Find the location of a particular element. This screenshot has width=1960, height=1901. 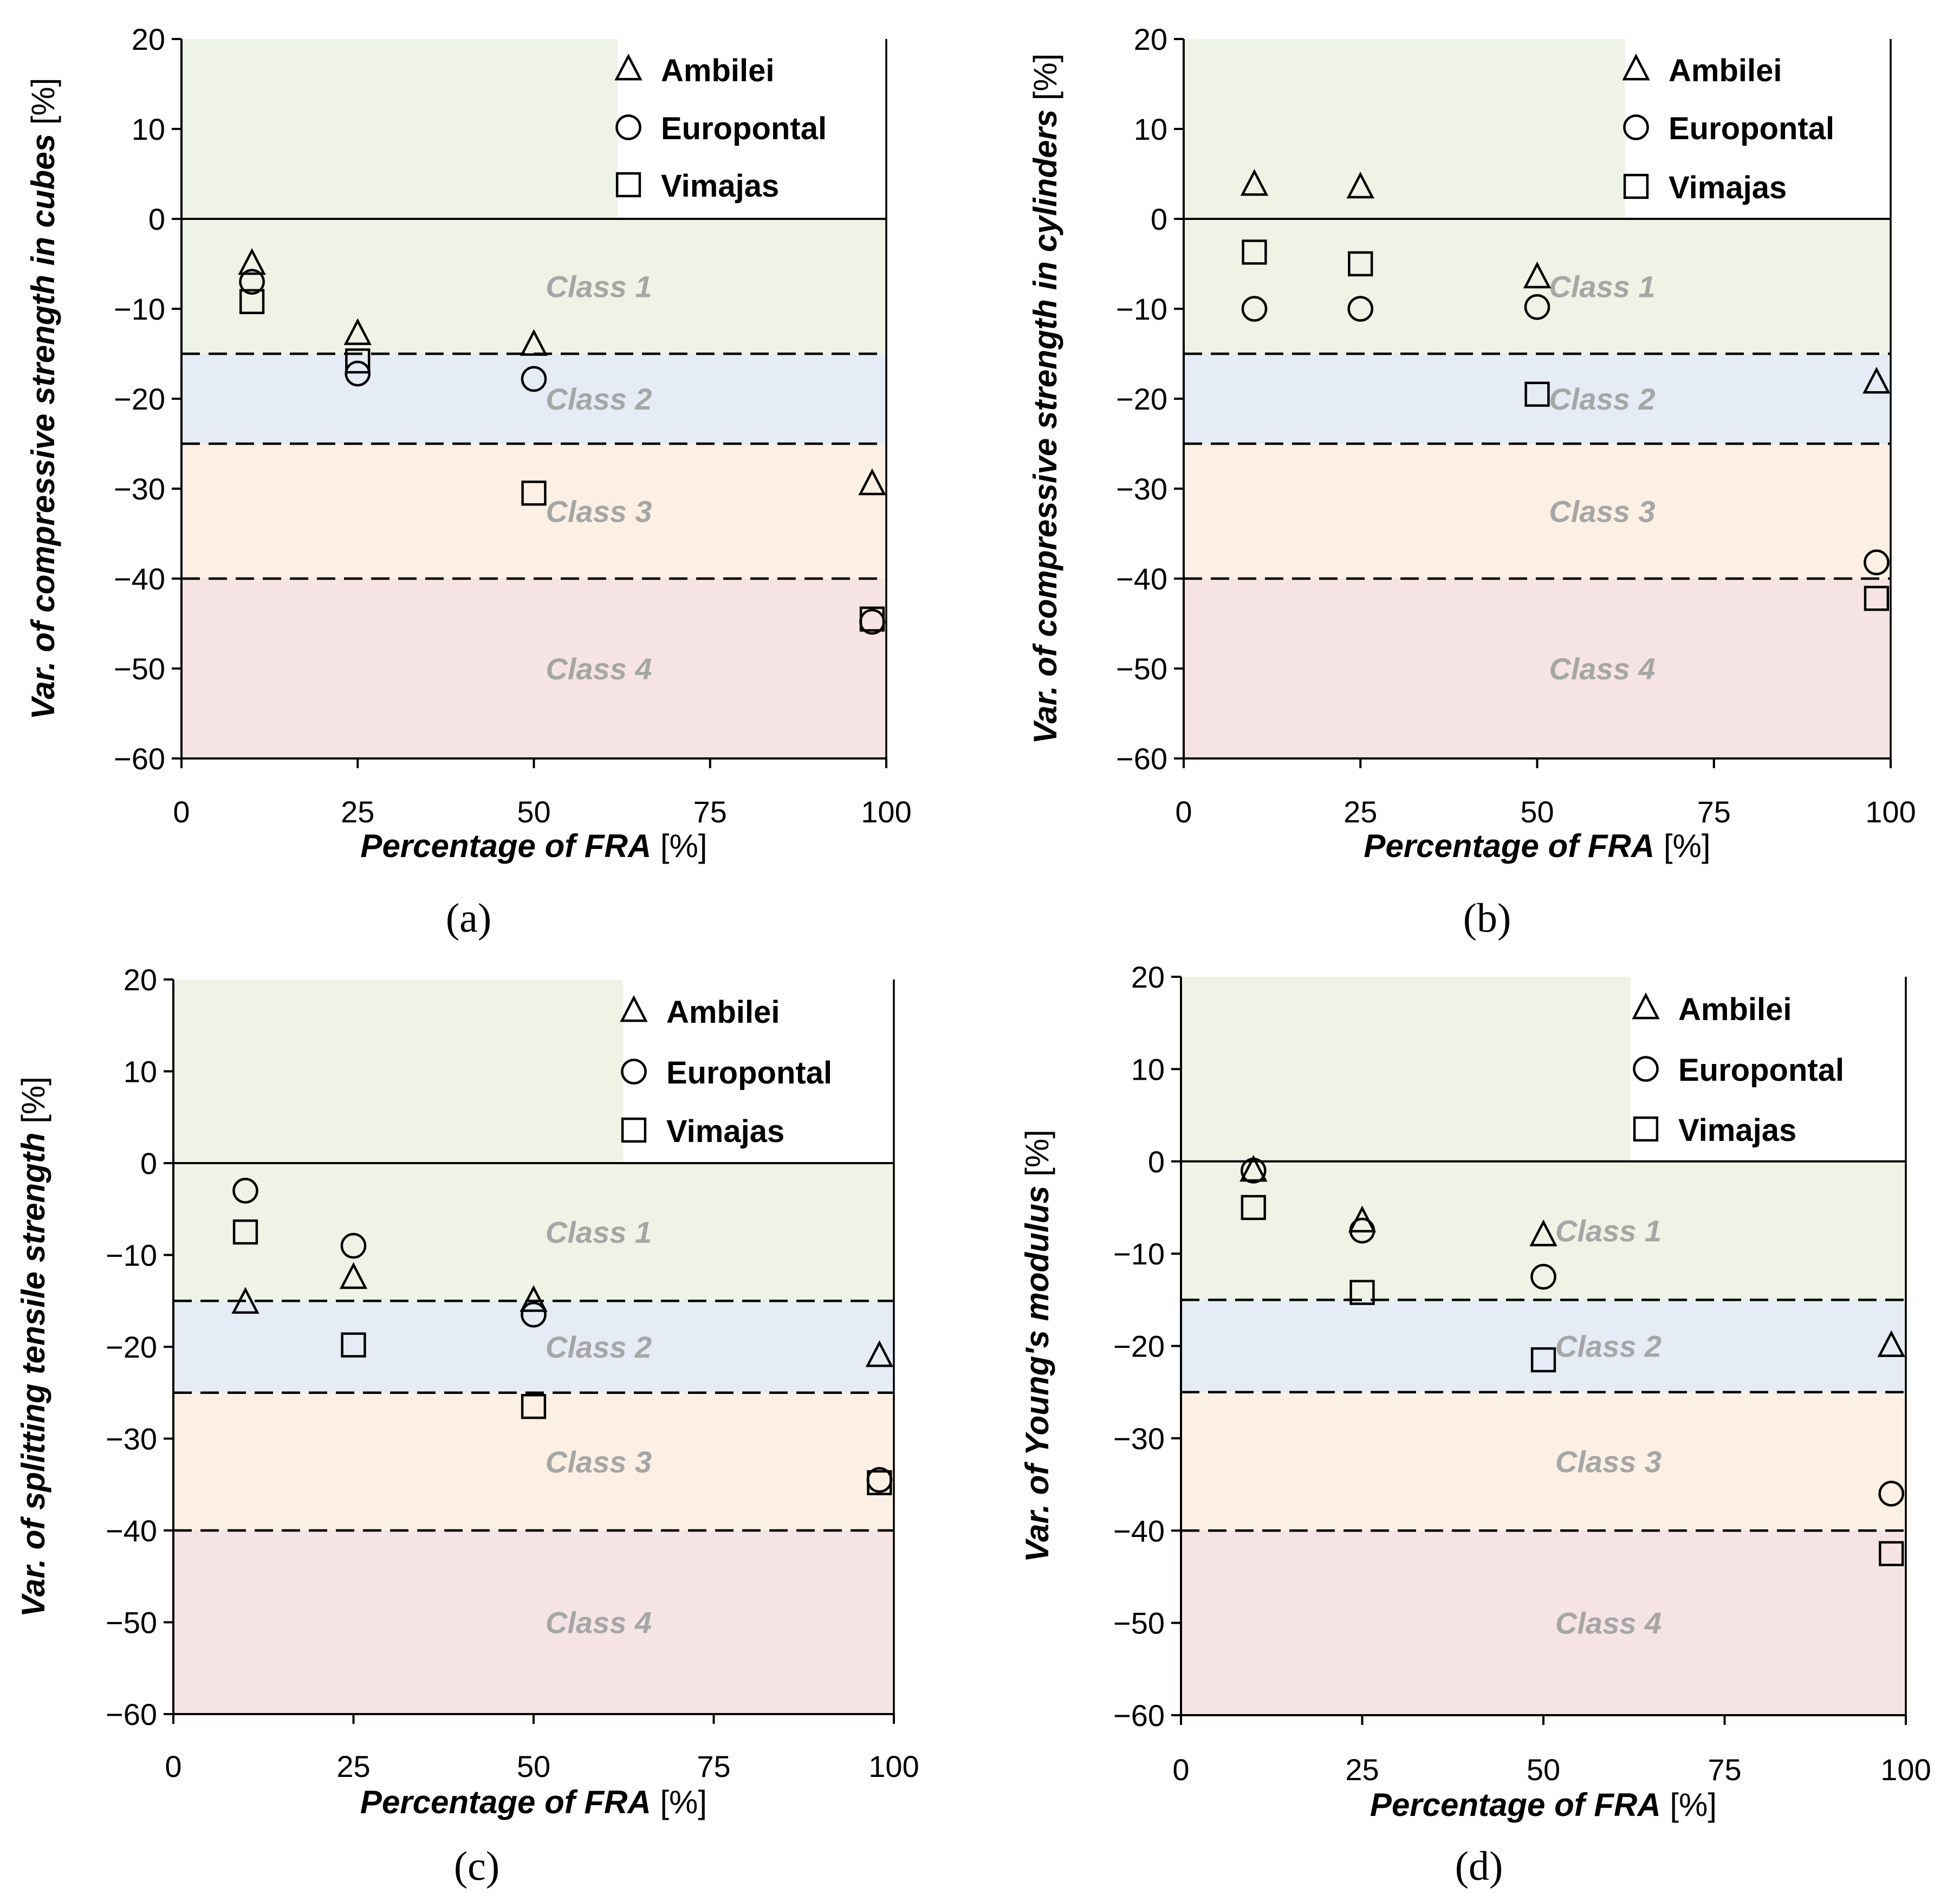

legend-label: Europontal is located at coordinates (749, 1073).